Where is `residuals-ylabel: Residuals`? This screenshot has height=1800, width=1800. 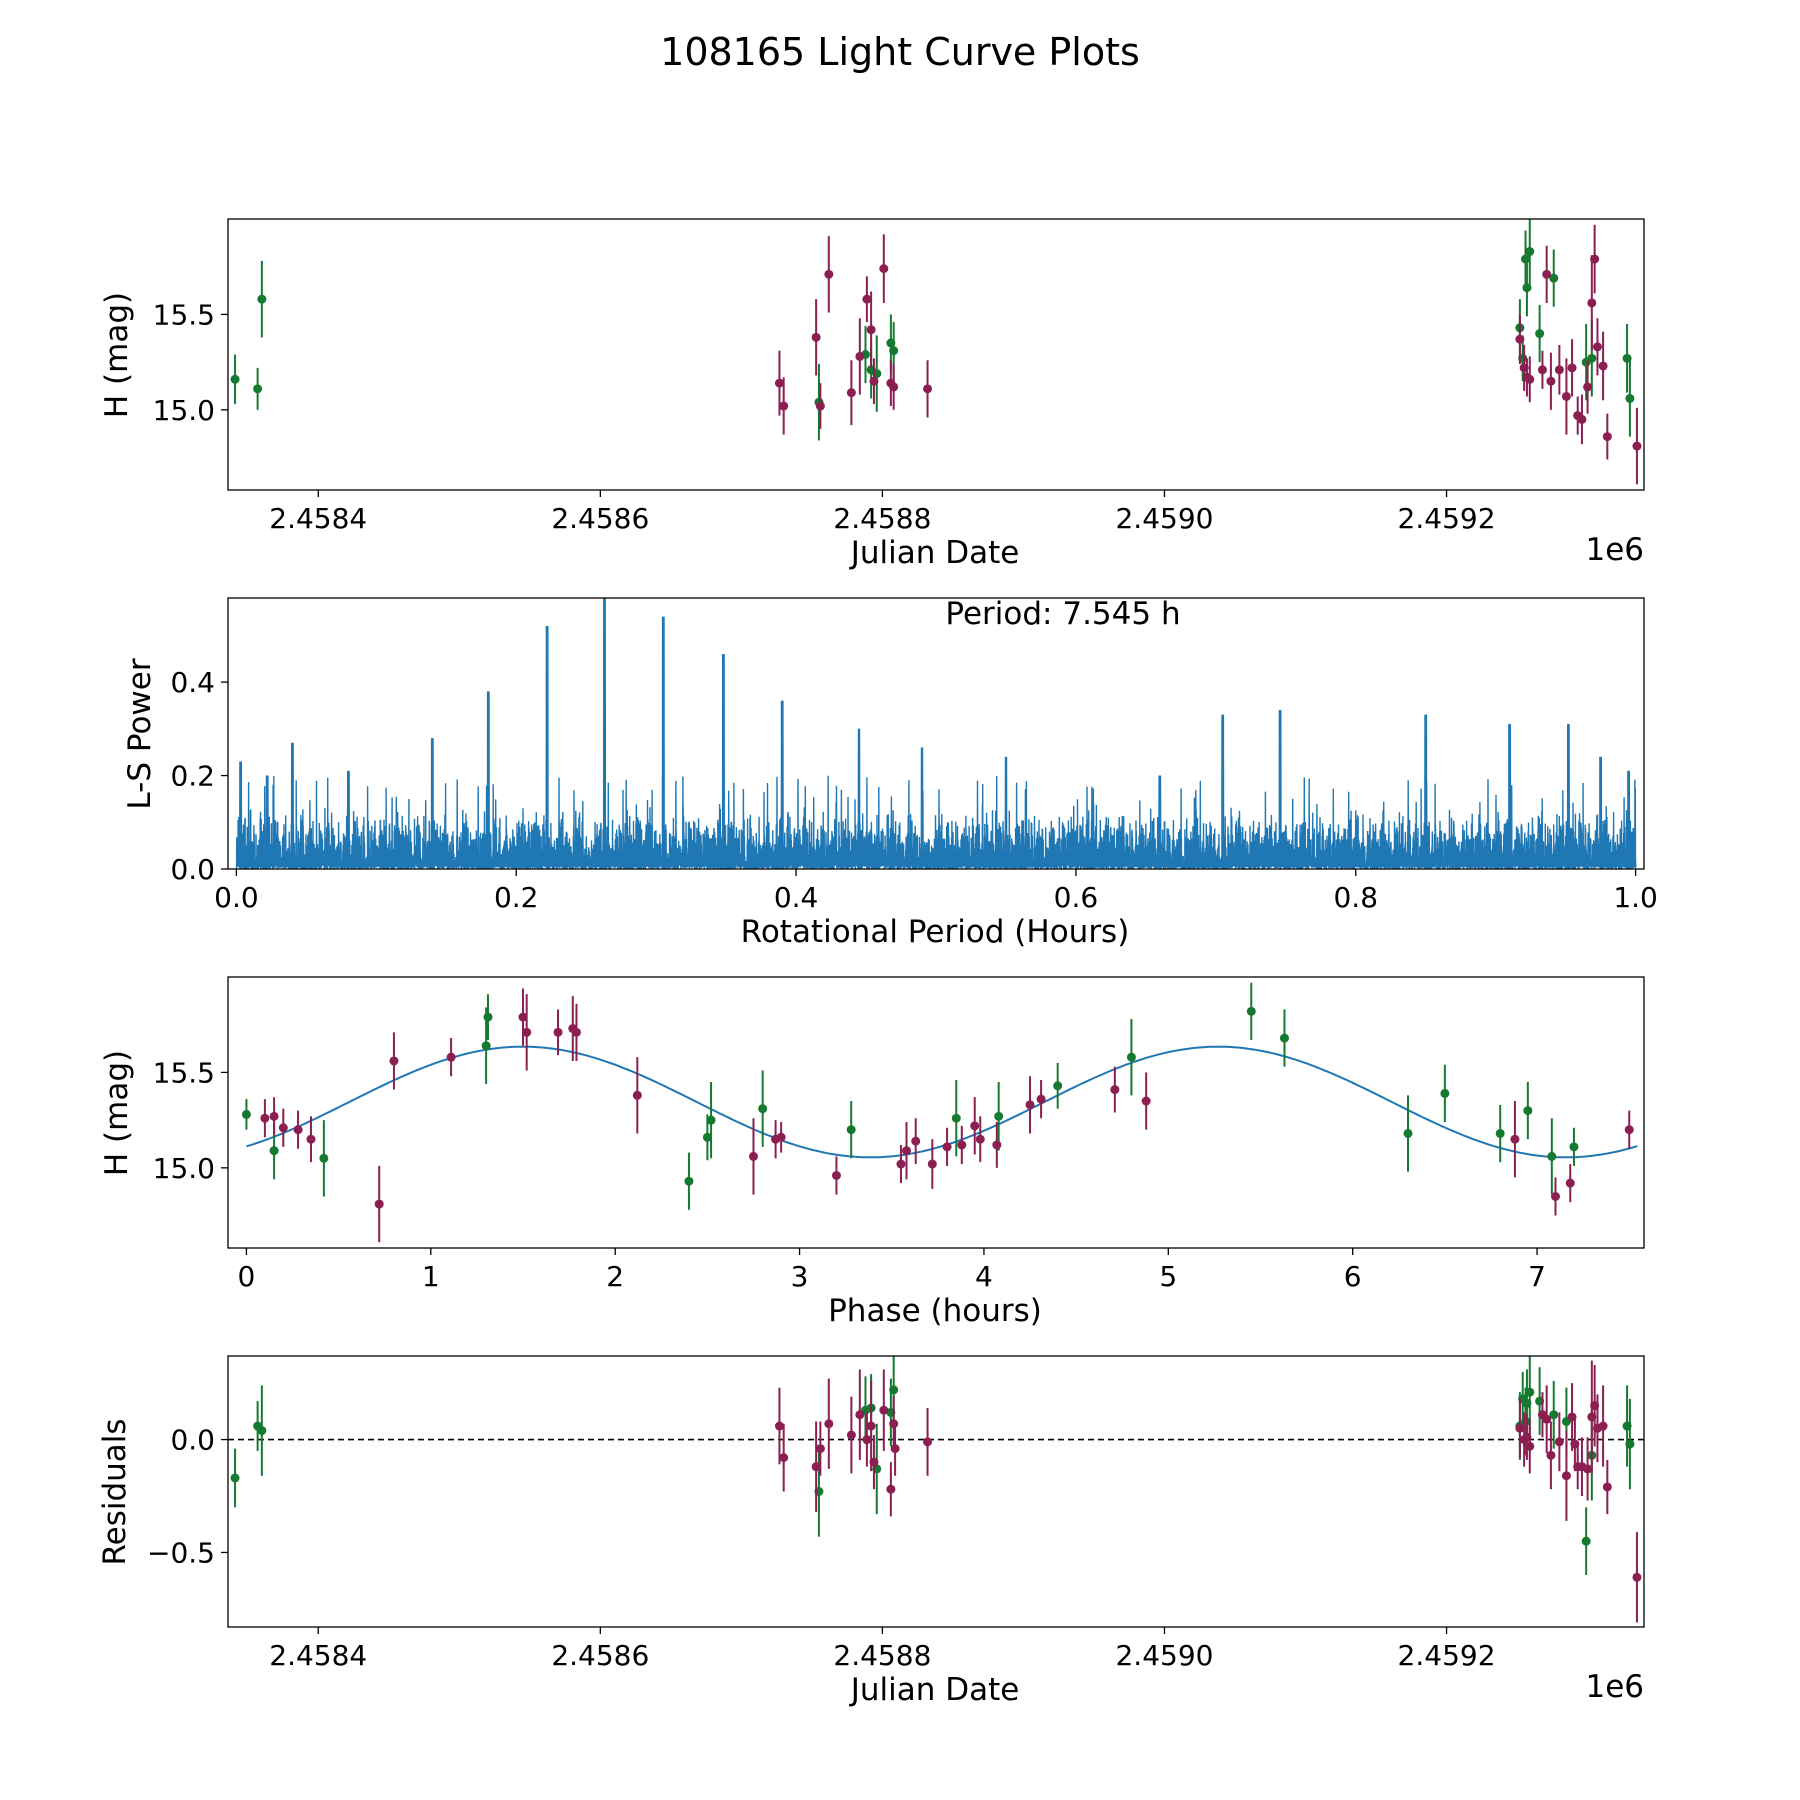 residuals-ylabel: Residuals is located at coordinates (115, 1491).